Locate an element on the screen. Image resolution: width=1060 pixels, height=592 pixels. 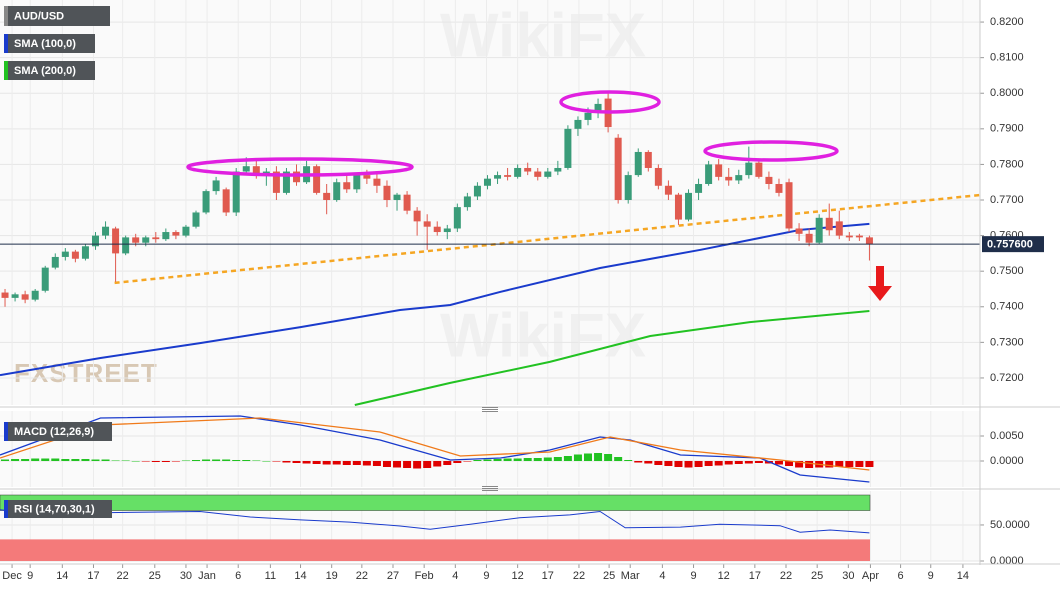
y-tick-label: 0.8000 is located at coordinates (1007, 93).